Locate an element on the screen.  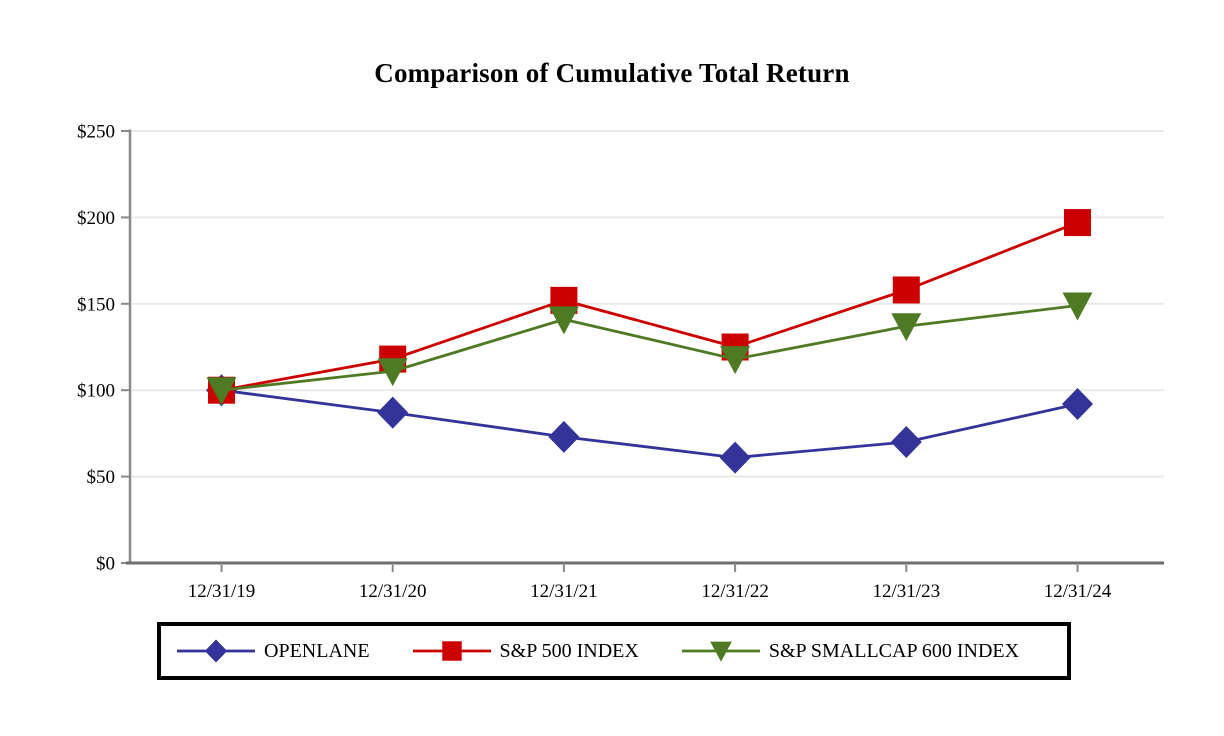
x-axis-tick-label: 12/31/22 is located at coordinates (735, 591).